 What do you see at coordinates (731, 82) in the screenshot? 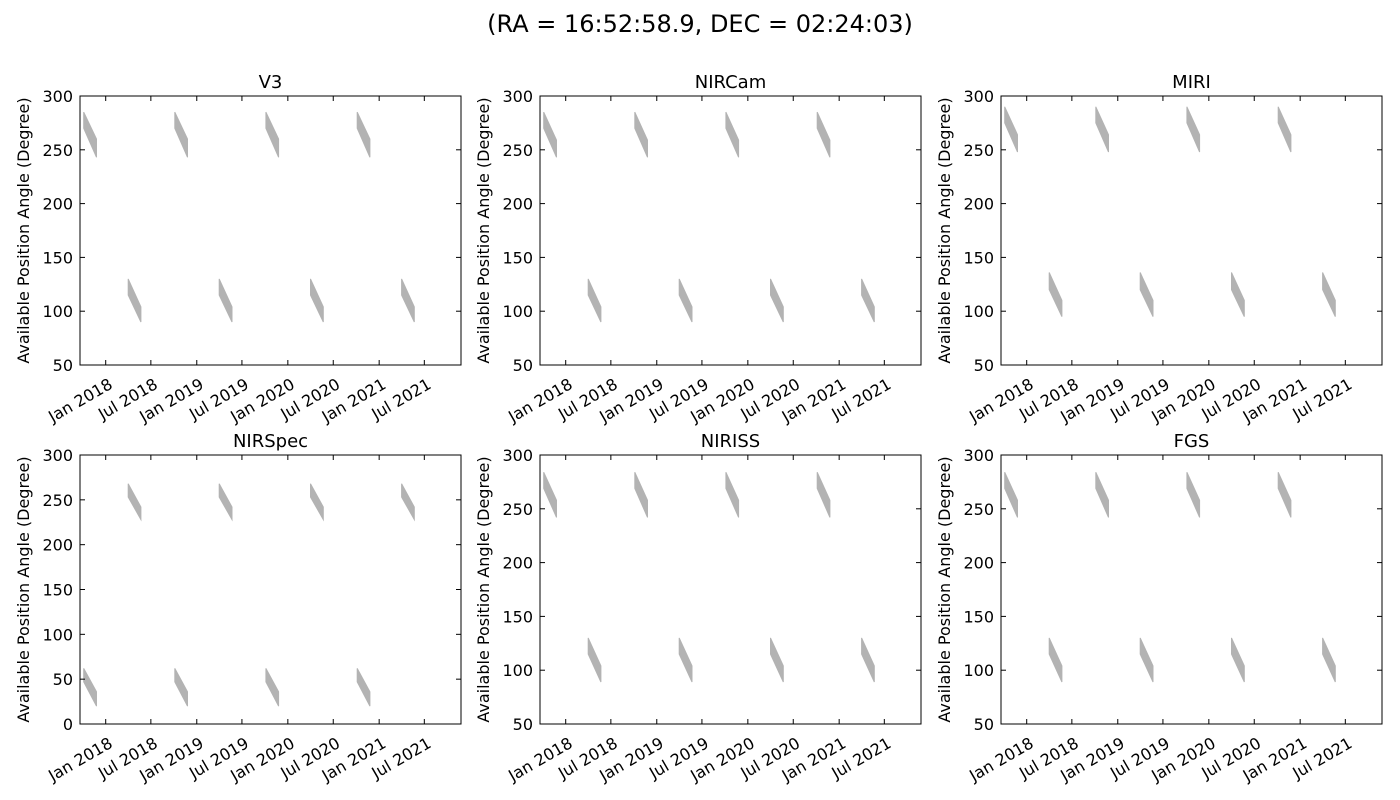
I see `subplot-title: NIRCam` at bounding box center [731, 82].